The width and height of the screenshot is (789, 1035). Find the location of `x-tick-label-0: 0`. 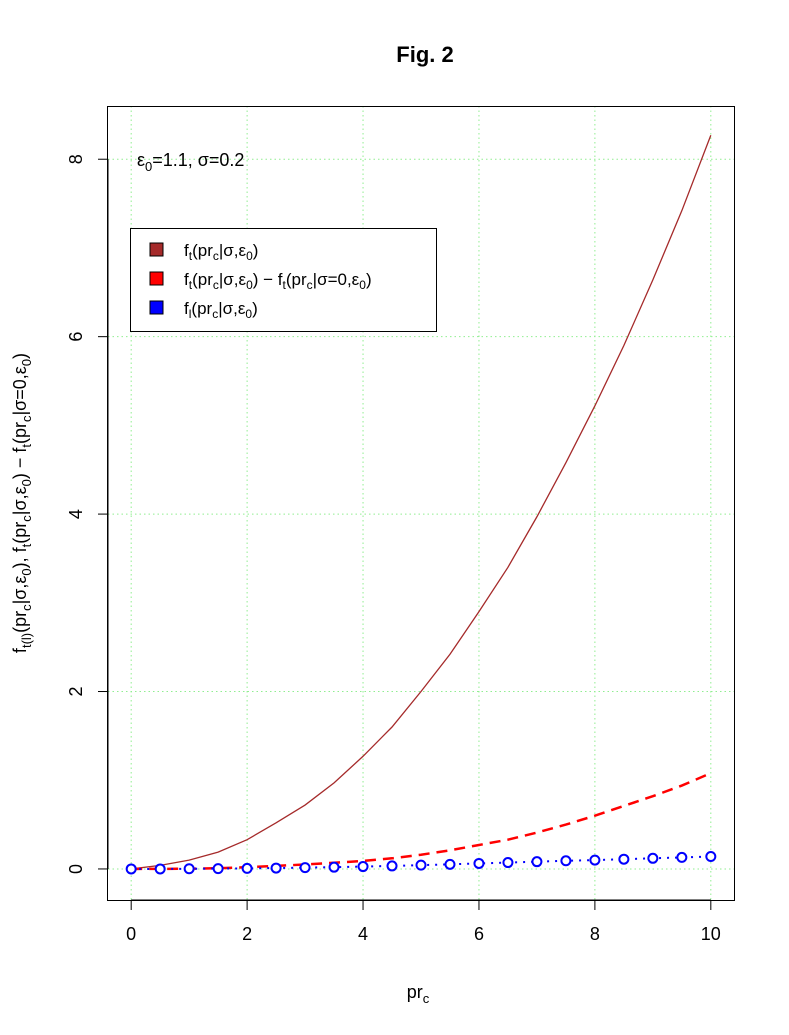

x-tick-label-0: 0 is located at coordinates (131, 934).